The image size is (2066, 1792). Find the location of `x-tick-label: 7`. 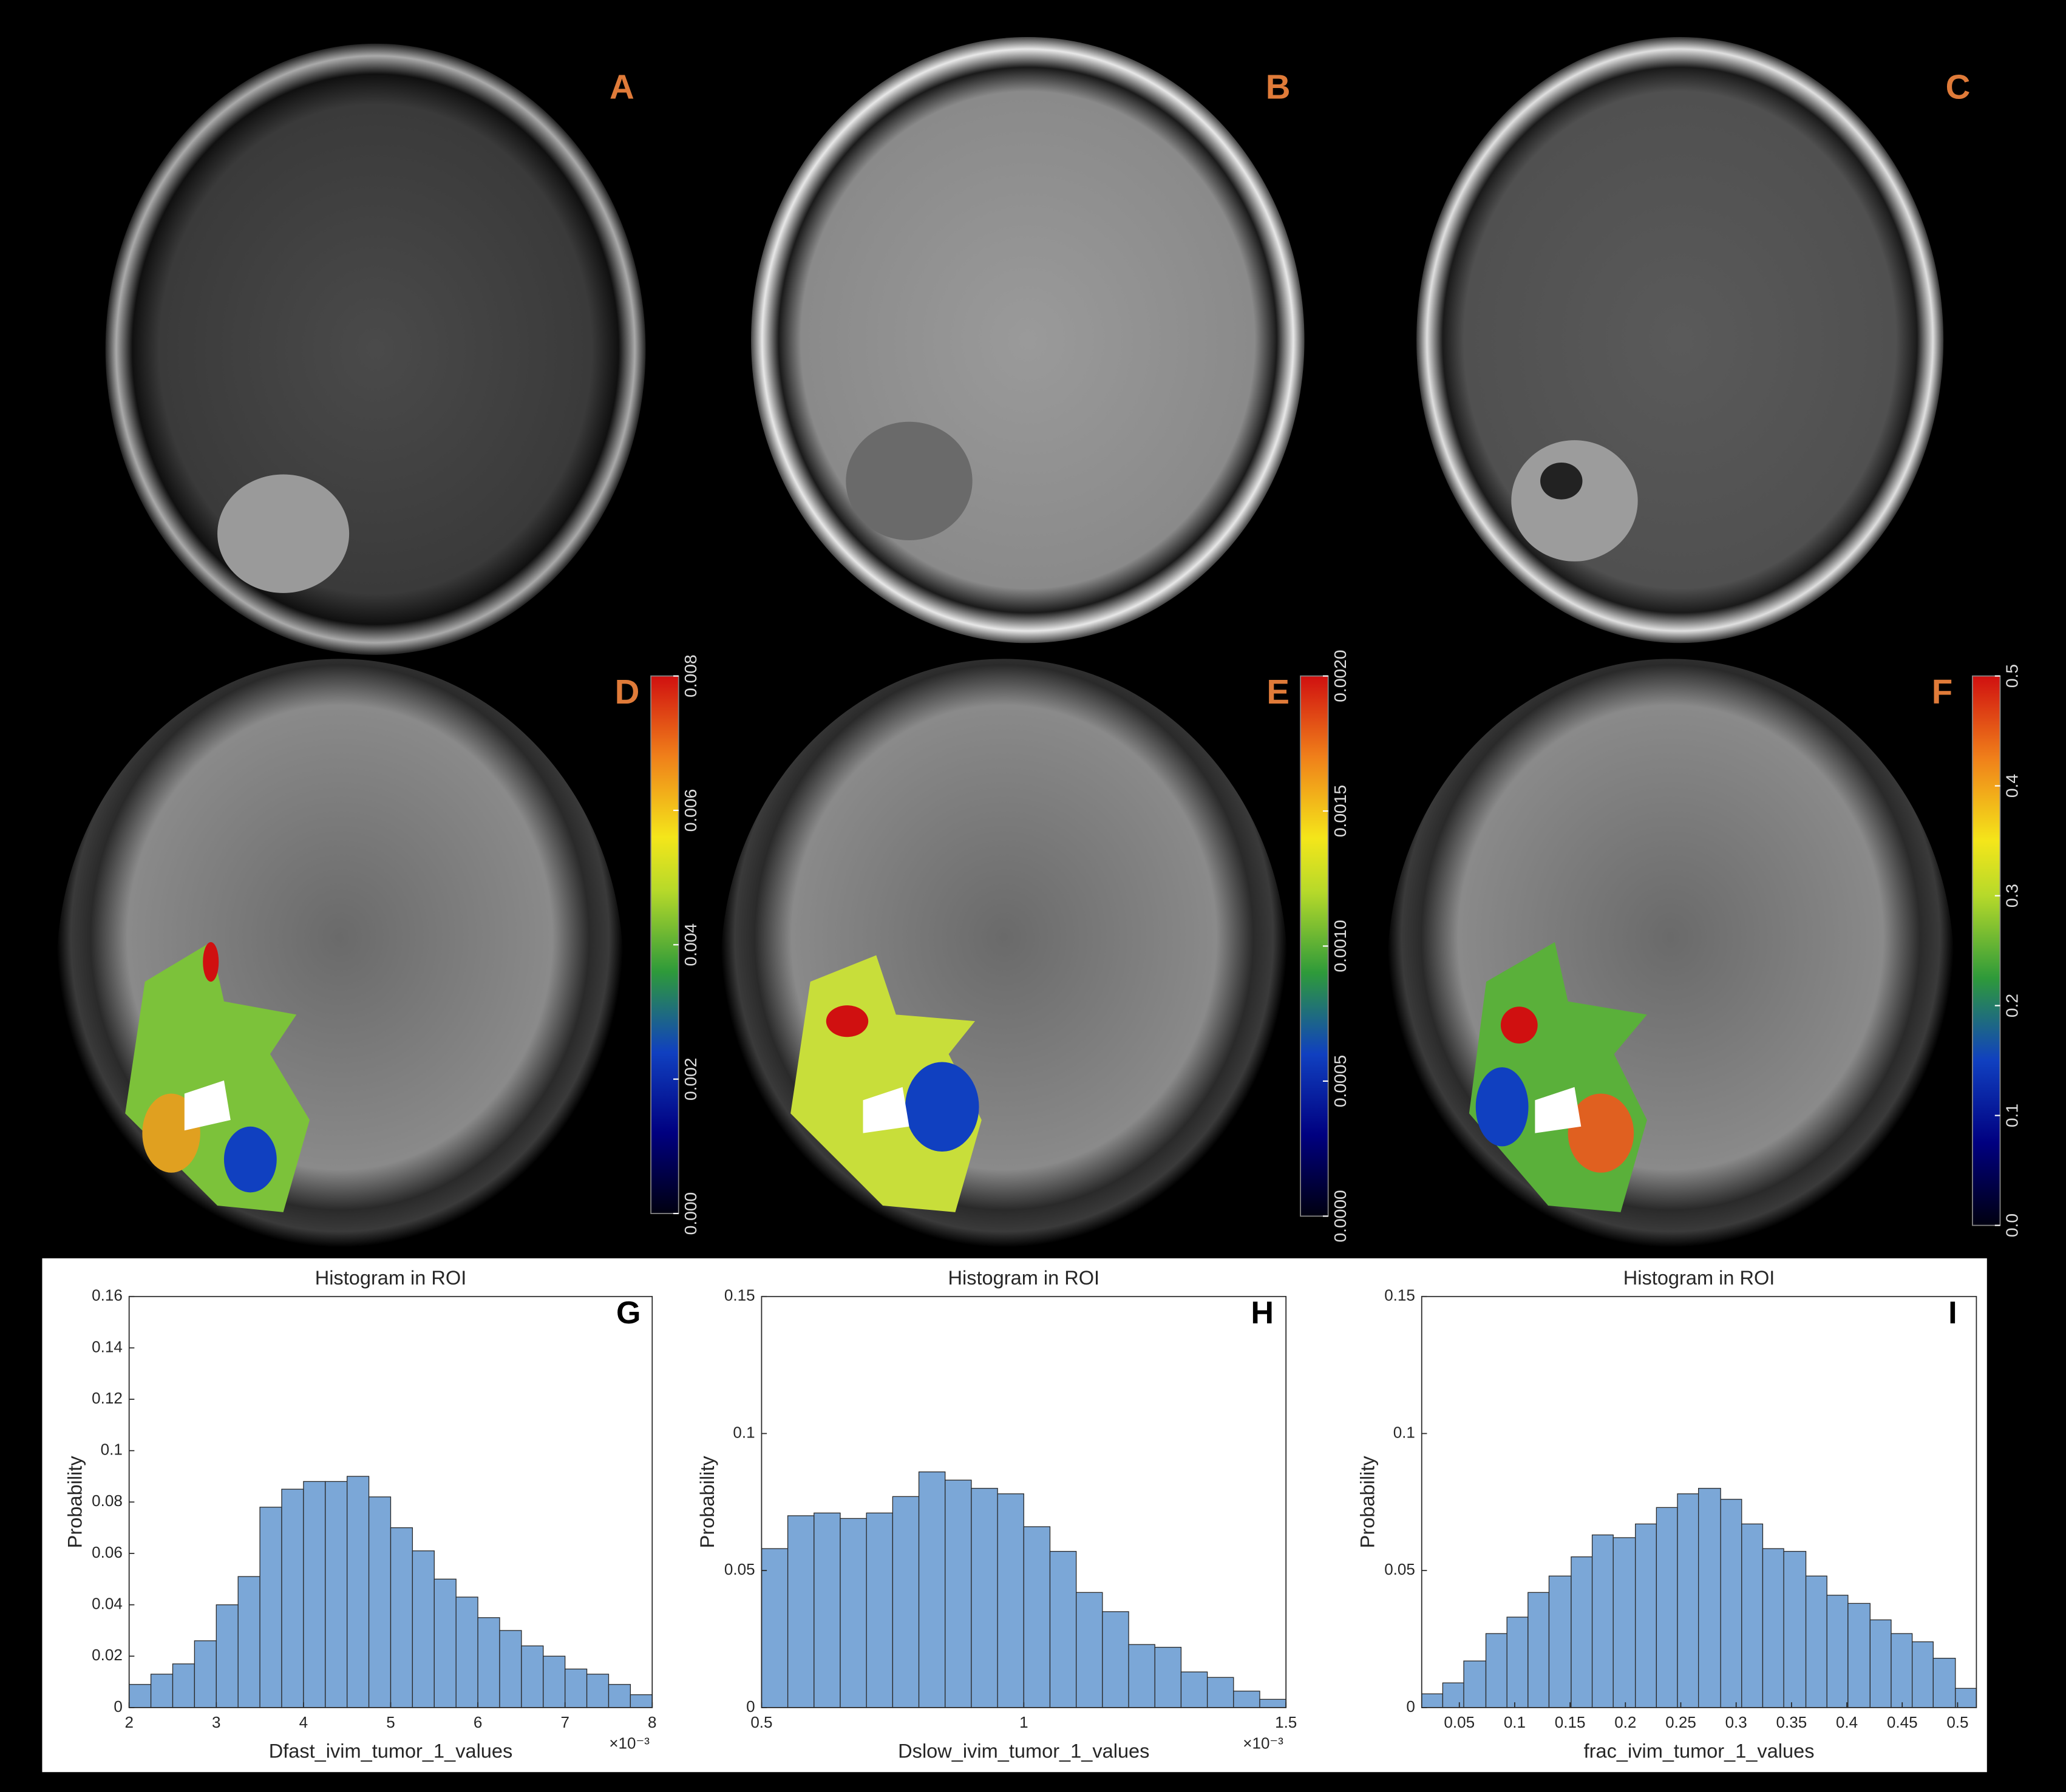

x-tick-label: 7 is located at coordinates (565, 1722).